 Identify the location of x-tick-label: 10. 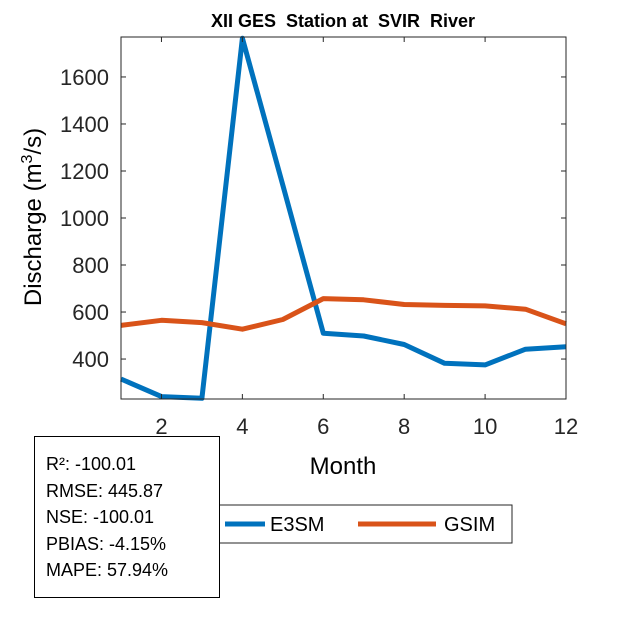
(485, 426).